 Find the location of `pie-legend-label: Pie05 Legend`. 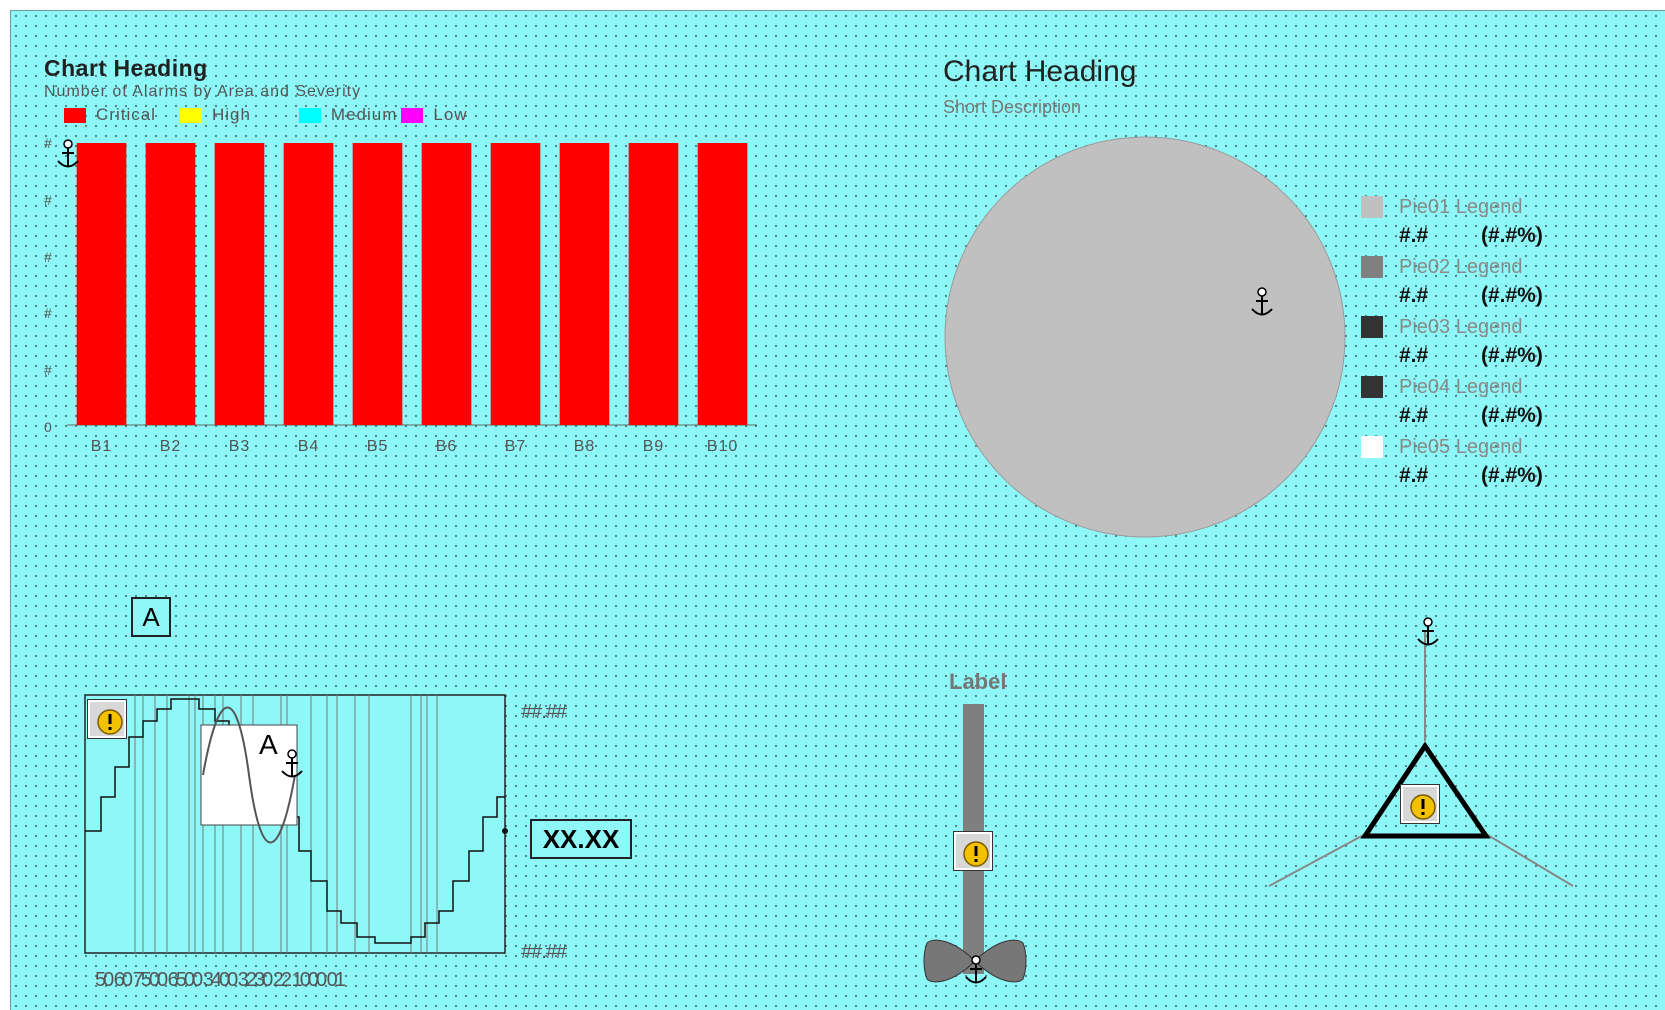

pie-legend-label: Pie05 Legend is located at coordinates (1461, 447).